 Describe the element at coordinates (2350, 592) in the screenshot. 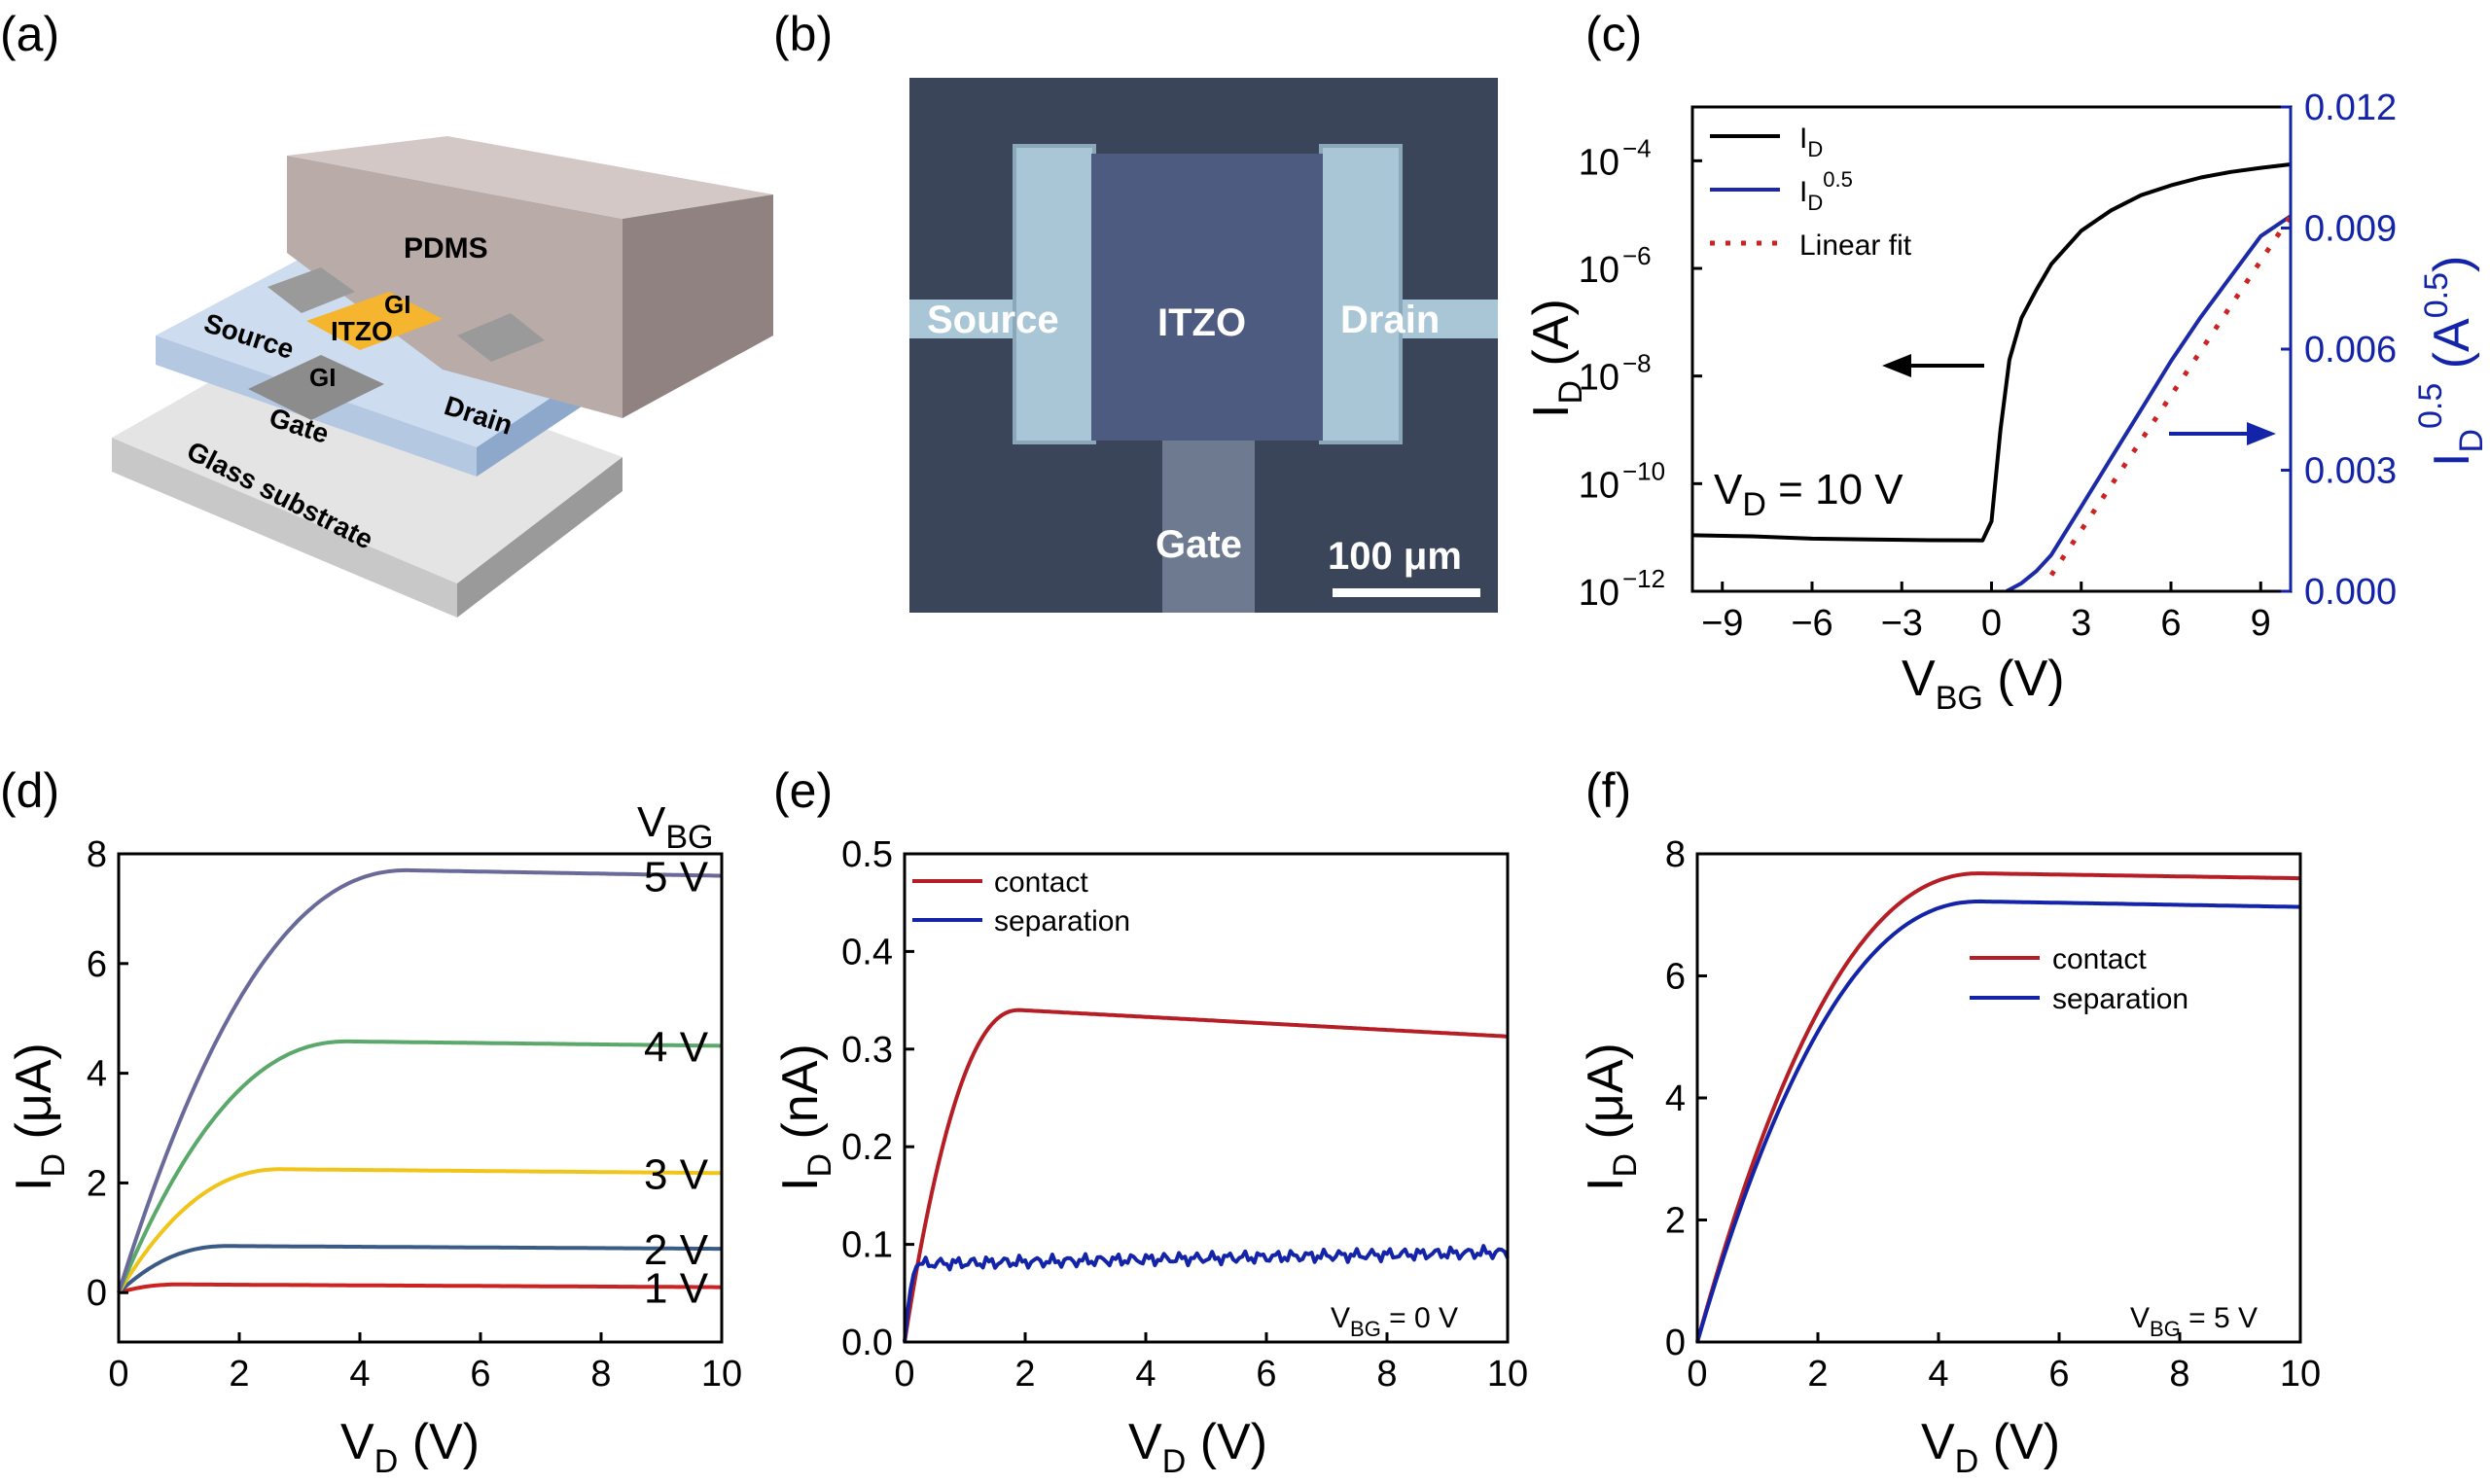

I see `y2-tick-label: 0.000` at that location.